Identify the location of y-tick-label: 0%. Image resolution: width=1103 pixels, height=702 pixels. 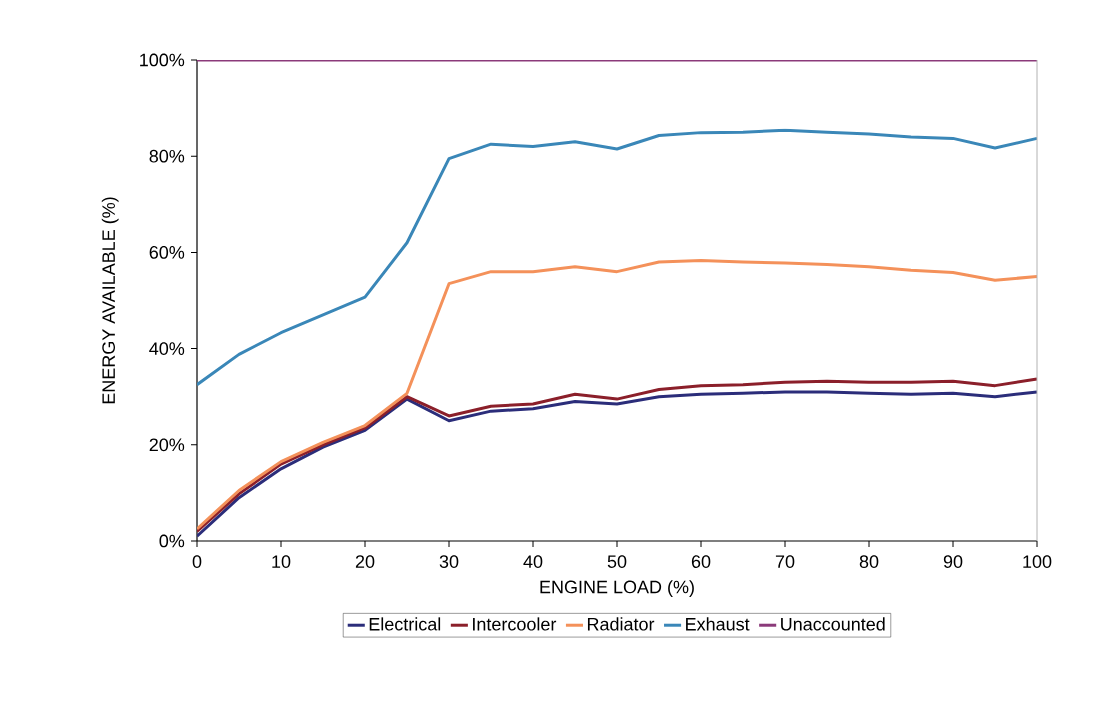
(172, 541).